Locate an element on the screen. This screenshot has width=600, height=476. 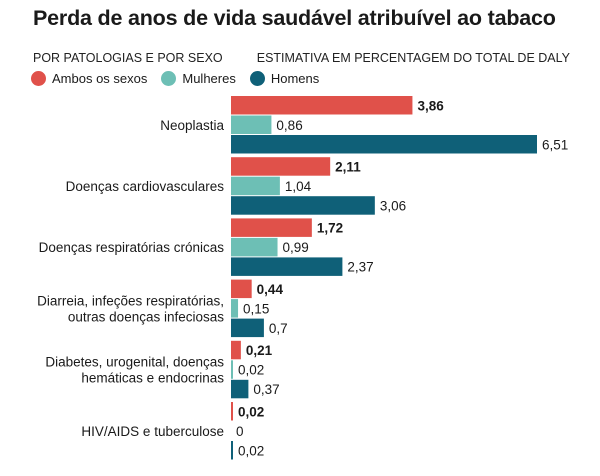
legend-label-ambos: Ambos os sexos is located at coordinates (100, 78).